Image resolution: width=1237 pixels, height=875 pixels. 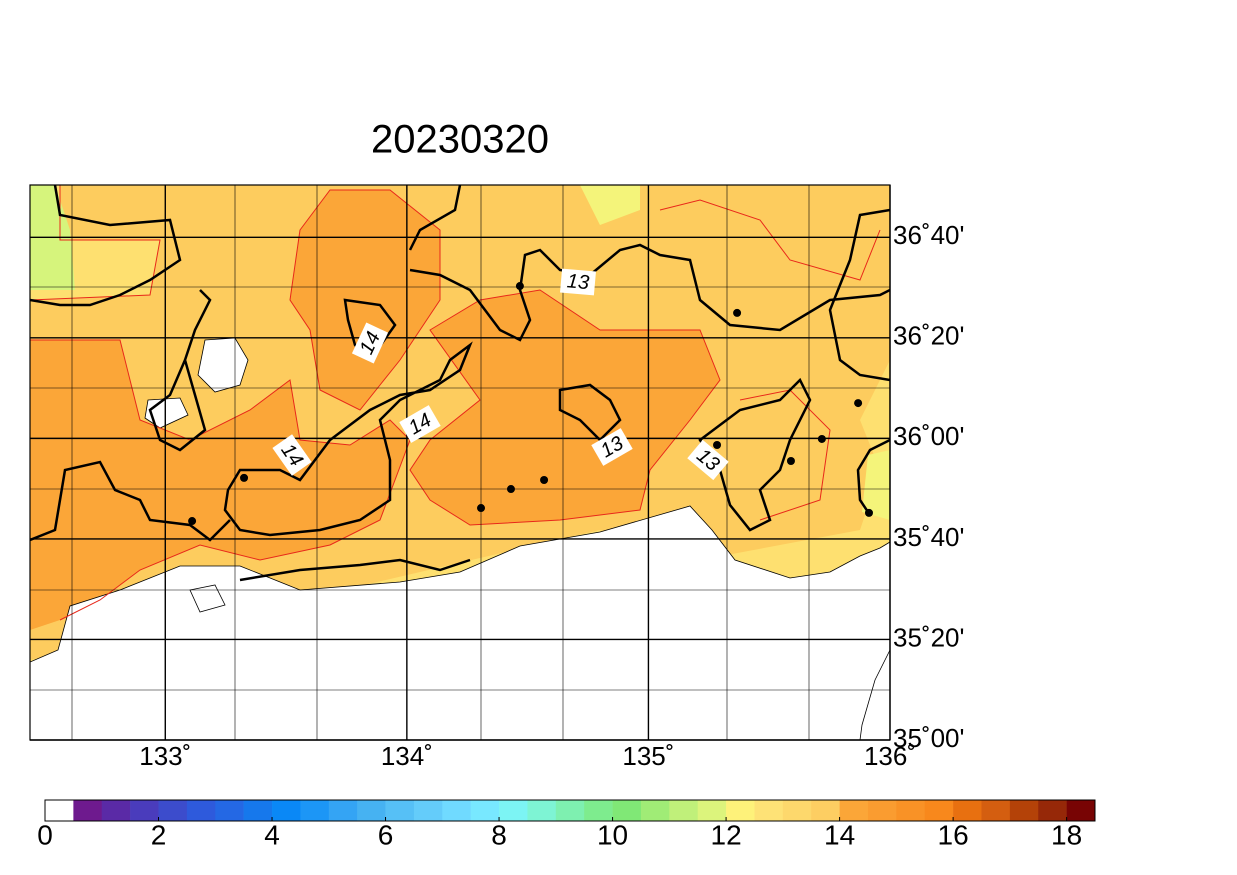 I want to click on lat-tick-label: 35˚00', so click(x=928, y=738).